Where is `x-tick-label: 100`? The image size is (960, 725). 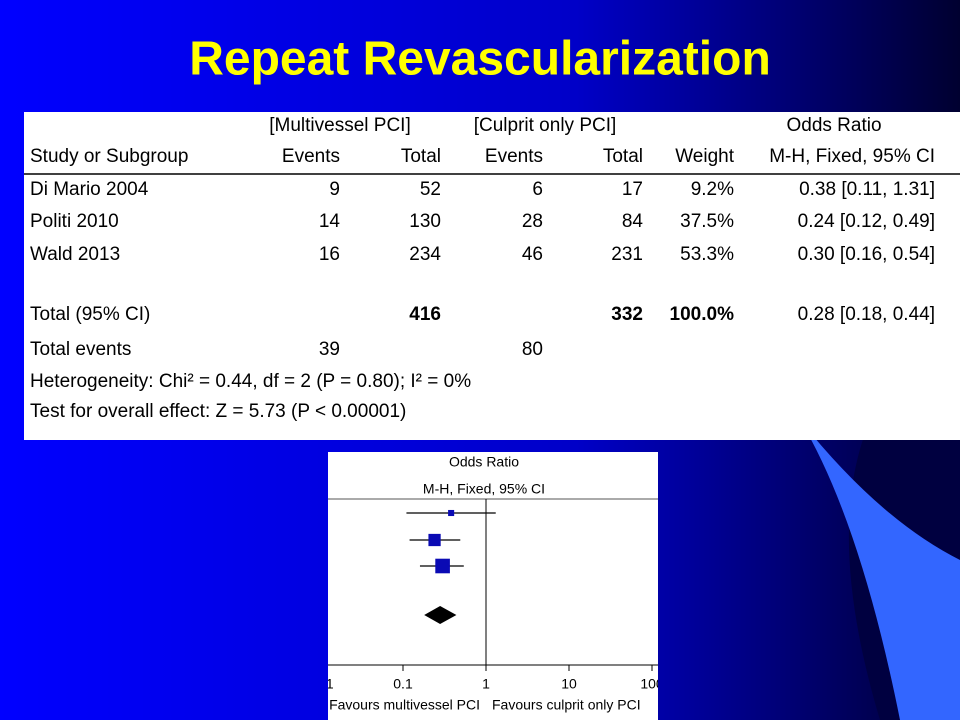 x-tick-label: 100 is located at coordinates (652, 684).